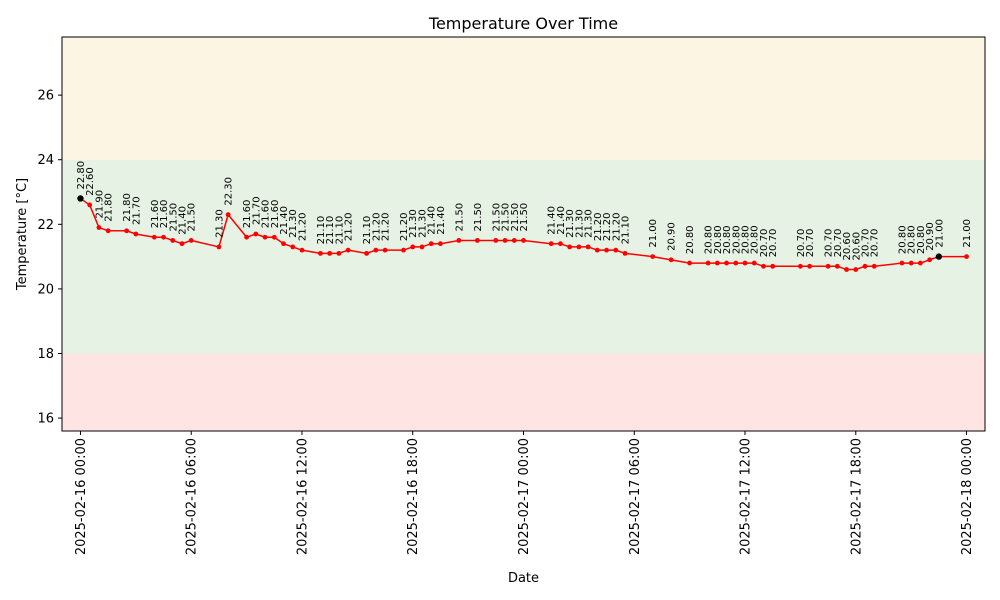 Image resolution: width=1000 pixels, height=600 pixels. I want to click on data-label: 21.70, so click(256, 210).